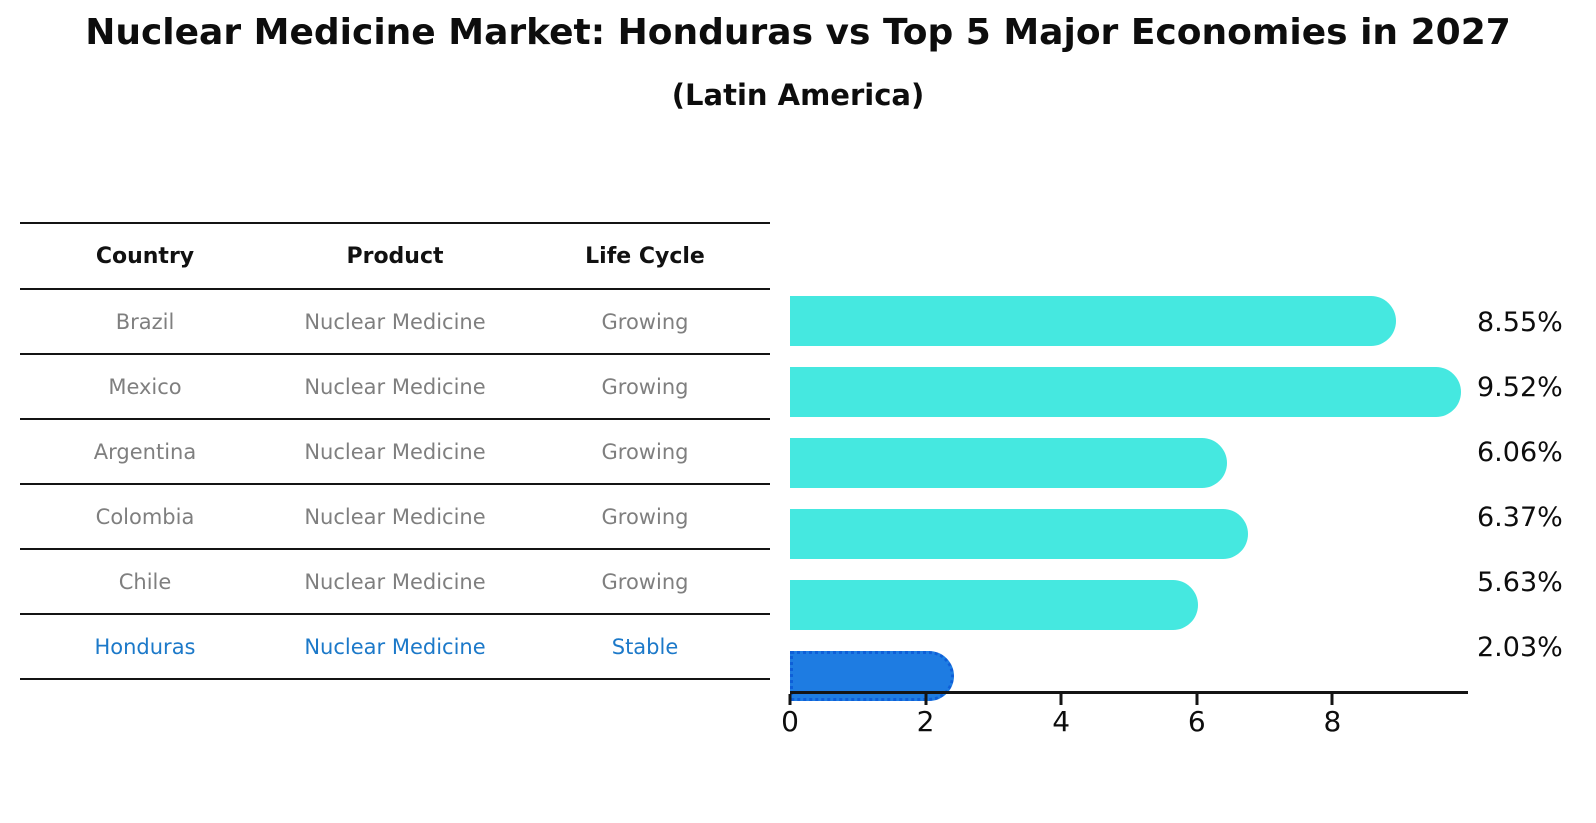  What do you see at coordinates (145, 646) in the screenshot?
I see `cell-country: Honduras` at bounding box center [145, 646].